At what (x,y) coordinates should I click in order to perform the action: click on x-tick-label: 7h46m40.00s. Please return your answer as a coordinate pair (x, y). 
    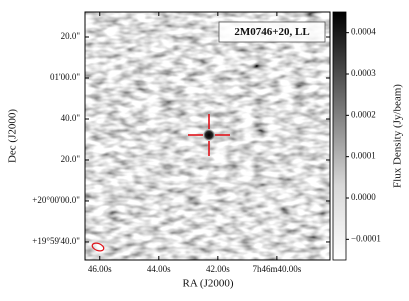
    Looking at the image, I should click on (276, 269).